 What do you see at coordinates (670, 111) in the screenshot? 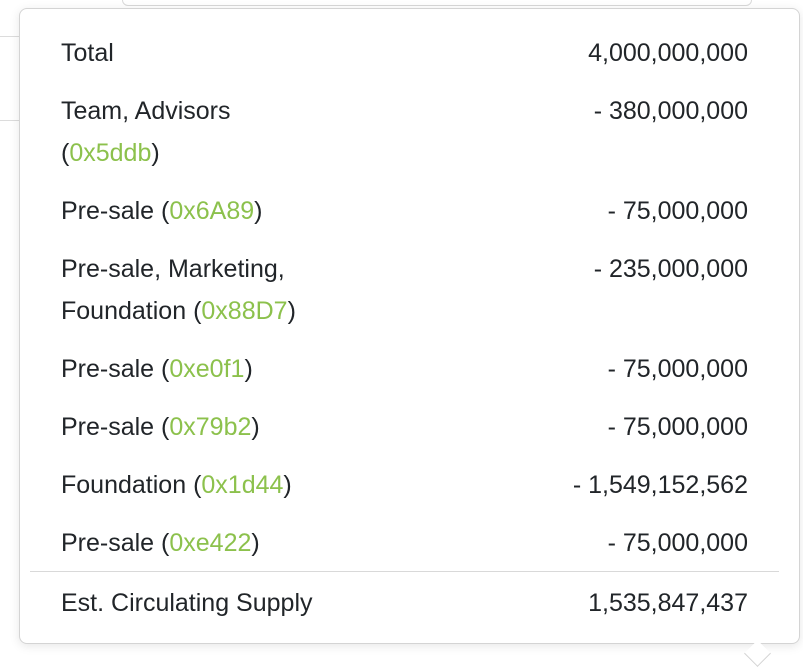
I see `allocation-value: - 380,000,000` at bounding box center [670, 111].